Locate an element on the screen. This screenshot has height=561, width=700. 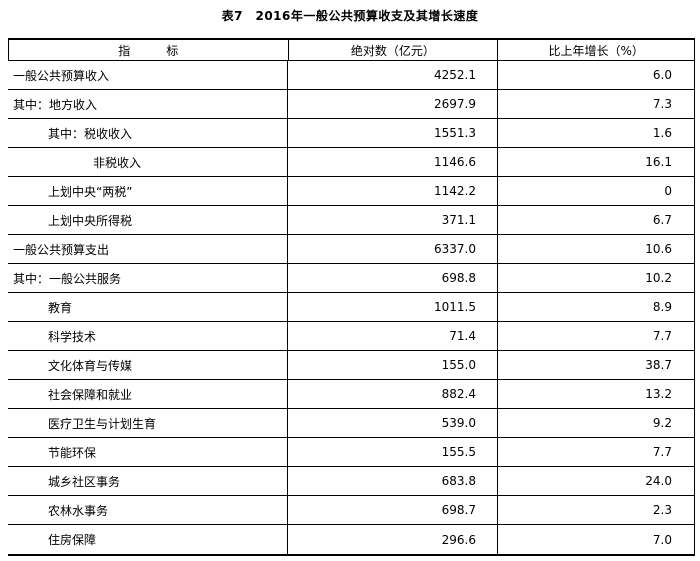
cell-absolute-value: 371.1 is located at coordinates (393, 220).